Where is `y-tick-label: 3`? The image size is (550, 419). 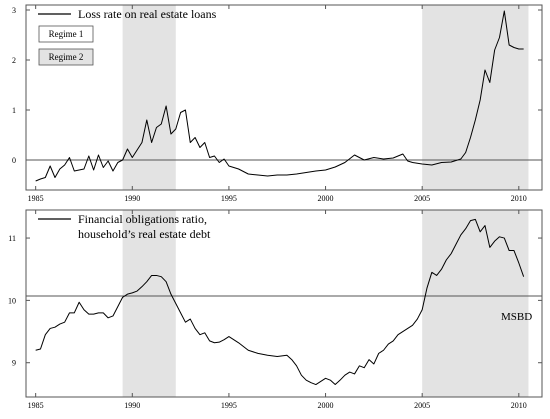
y-tick-label: 3 is located at coordinates (14, 10).